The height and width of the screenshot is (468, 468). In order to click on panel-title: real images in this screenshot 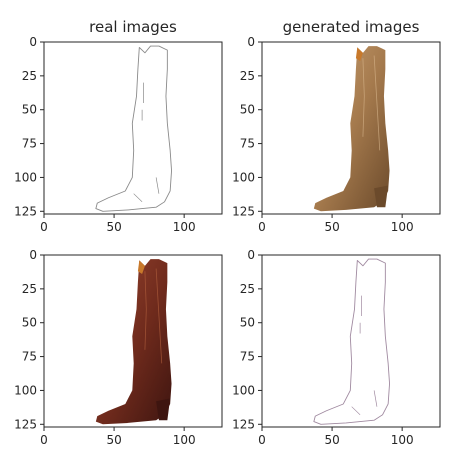, I will do `click(133, 27)`.